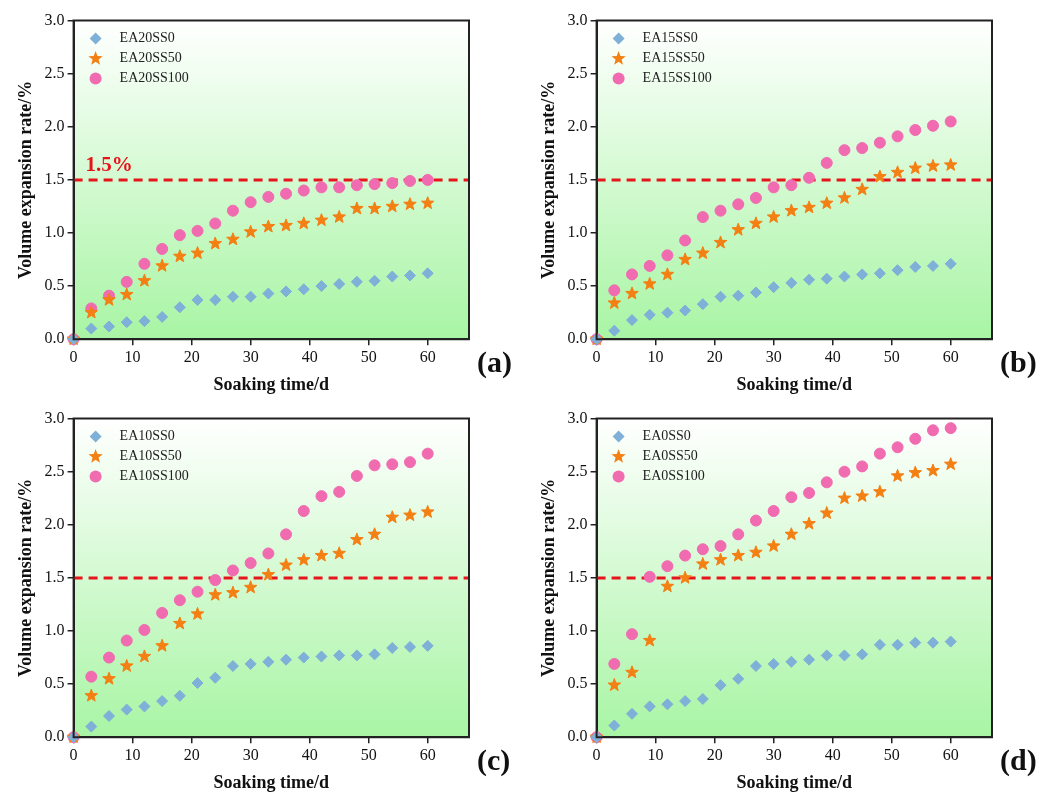 This screenshot has height=808, width=1062. Describe the element at coordinates (577, 523) in the screenshot. I see `y-tick-label: 2.0` at that location.